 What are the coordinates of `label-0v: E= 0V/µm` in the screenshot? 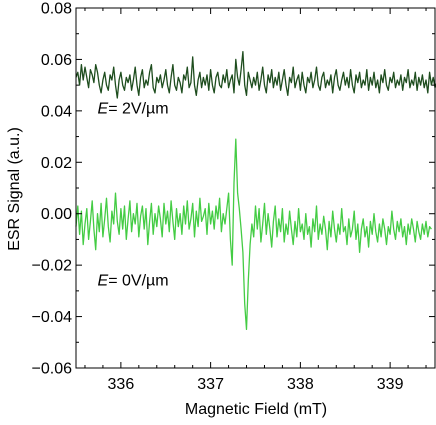 It's located at (133, 281).